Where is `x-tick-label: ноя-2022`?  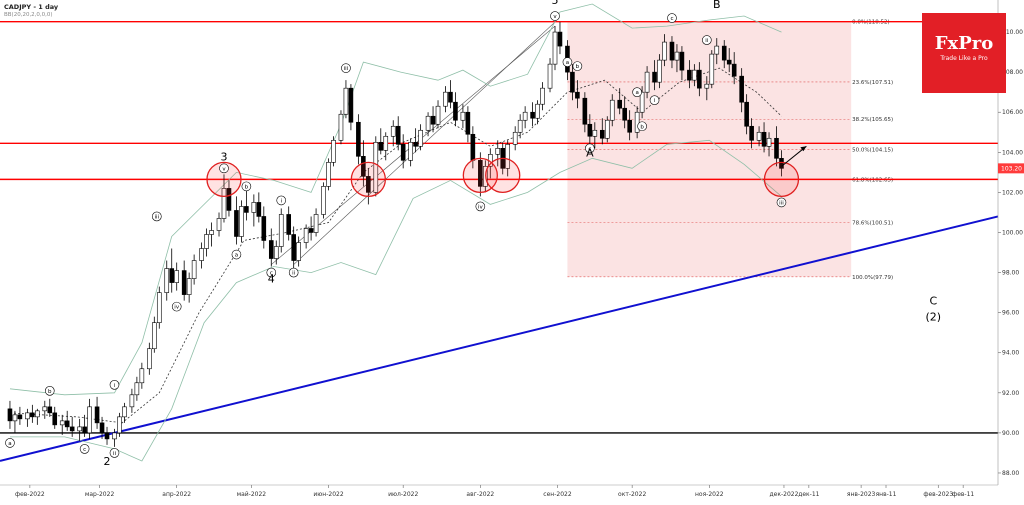
x-tick-label: ноя-2022 is located at coordinates (709, 494).